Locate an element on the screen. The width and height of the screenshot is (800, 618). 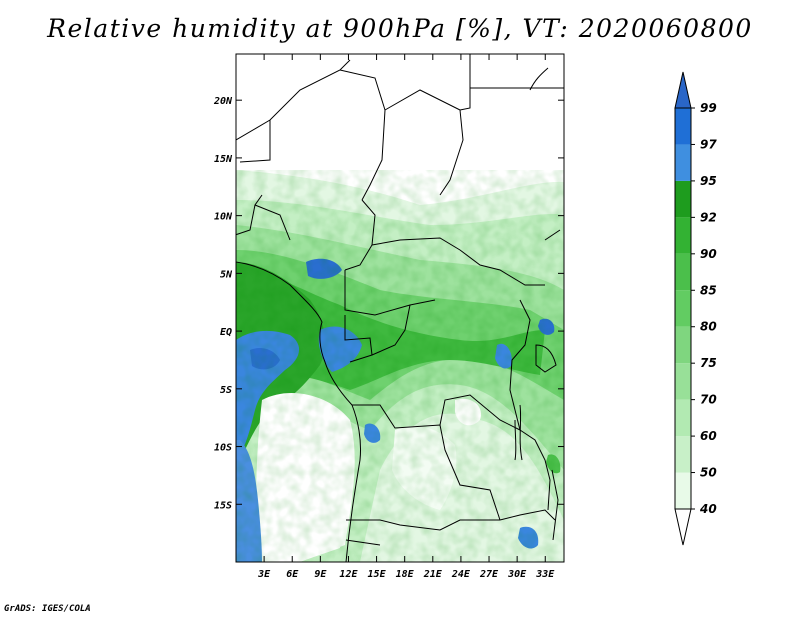
colorbar-label: 95 is located at coordinates (708, 181).